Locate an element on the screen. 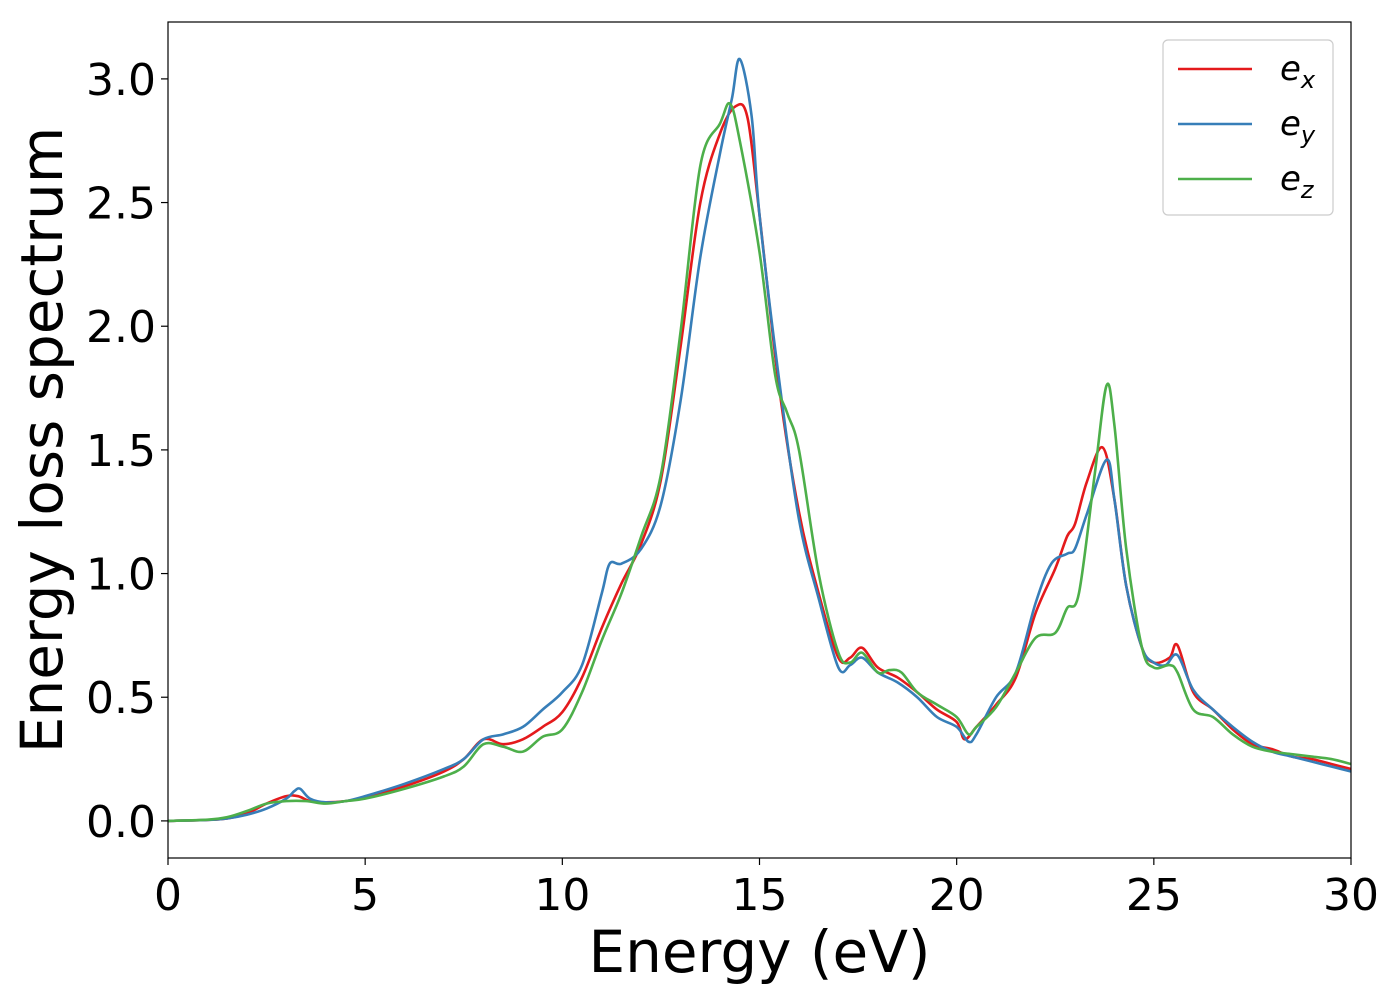 This screenshot has width=1400, height=1005. x-tick-label: 25 is located at coordinates (1154, 895).